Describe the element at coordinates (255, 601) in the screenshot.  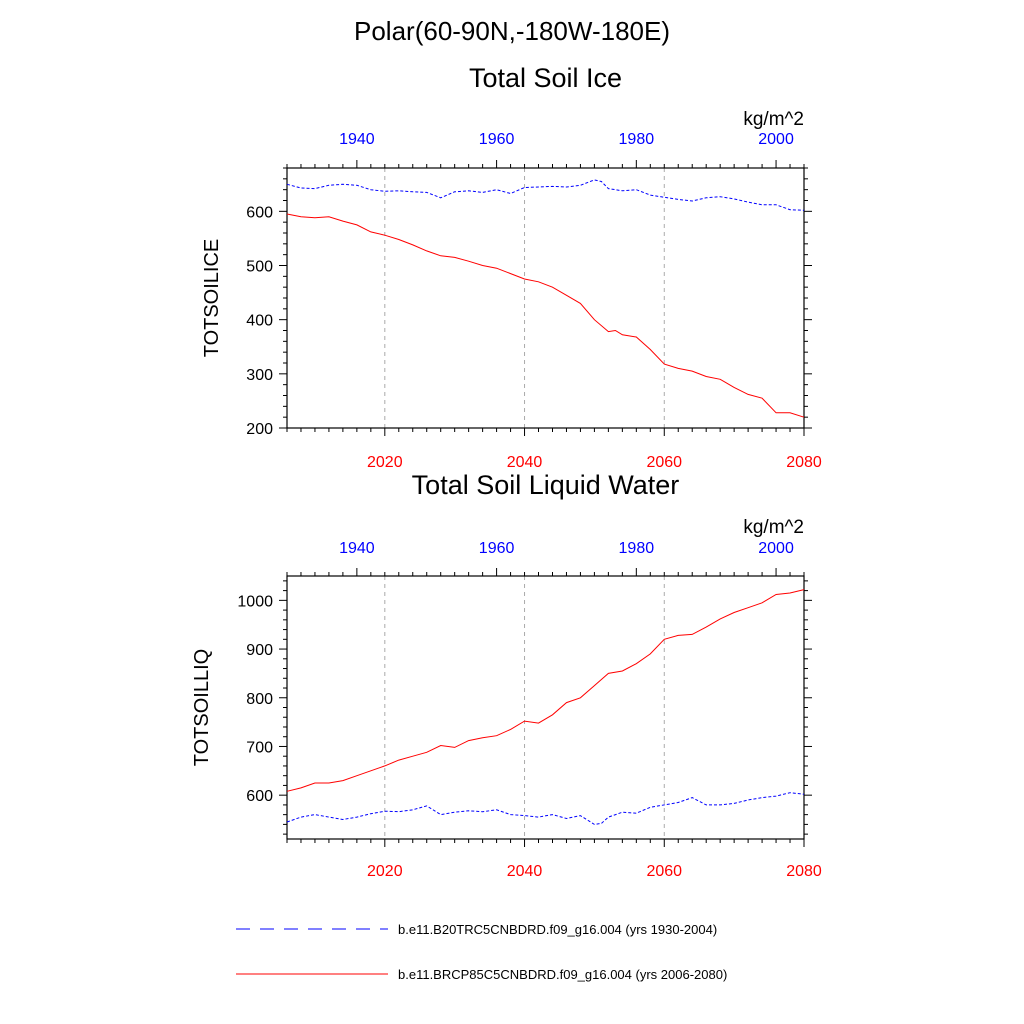
I see `soil-liquid-y-tick-label: 1000` at that location.